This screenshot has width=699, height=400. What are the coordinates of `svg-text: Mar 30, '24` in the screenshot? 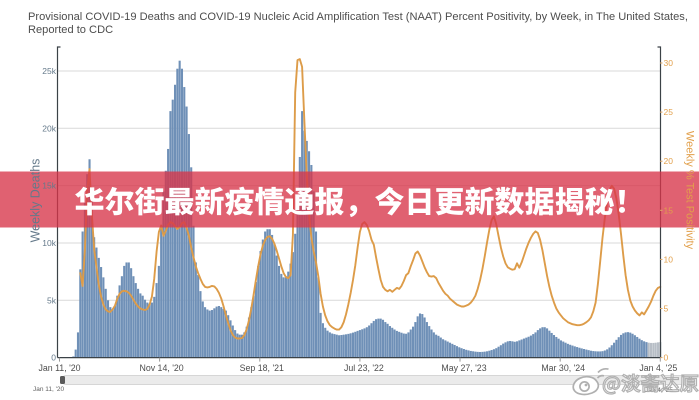 It's located at (563, 368).